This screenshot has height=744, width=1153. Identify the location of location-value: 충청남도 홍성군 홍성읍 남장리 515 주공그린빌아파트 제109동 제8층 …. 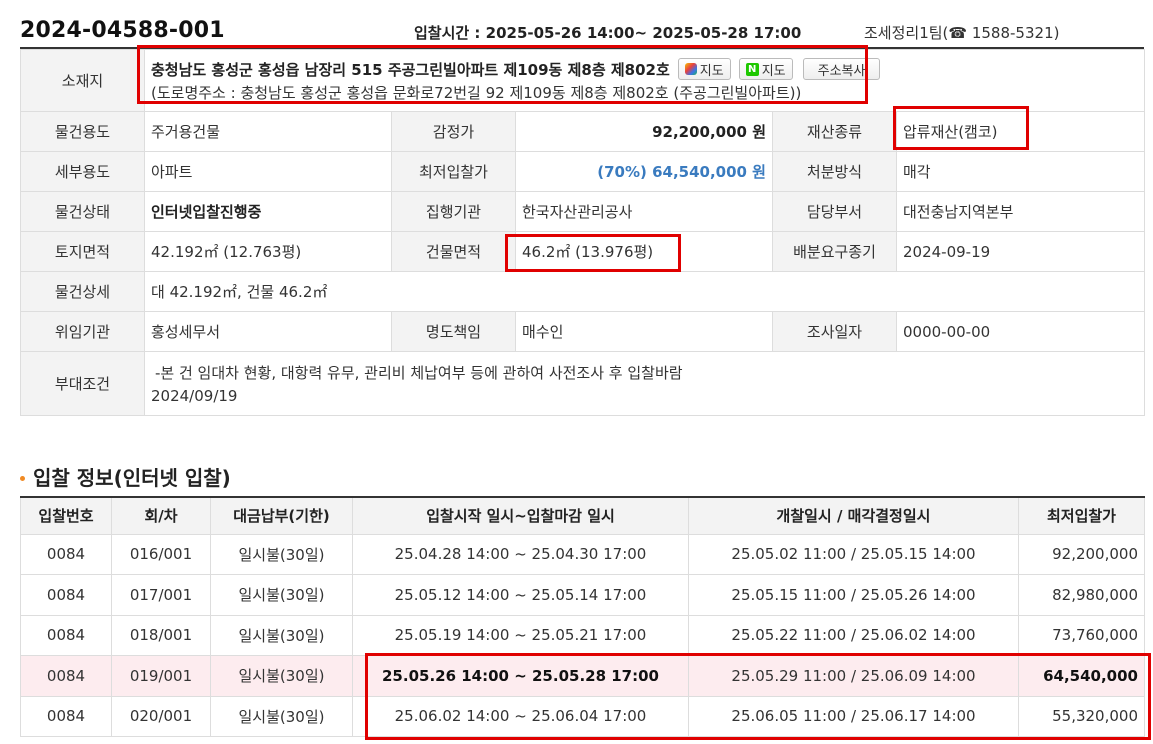
(644, 80).